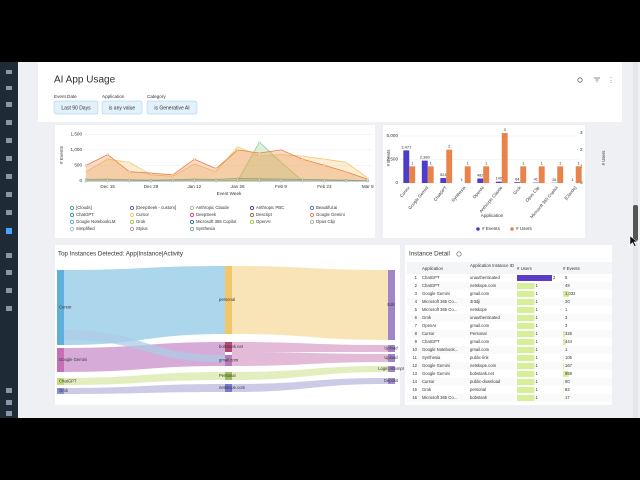 The height and width of the screenshot is (480, 640). What do you see at coordinates (227, 165) in the screenshot?
I see `area-fill` at bounding box center [227, 165].